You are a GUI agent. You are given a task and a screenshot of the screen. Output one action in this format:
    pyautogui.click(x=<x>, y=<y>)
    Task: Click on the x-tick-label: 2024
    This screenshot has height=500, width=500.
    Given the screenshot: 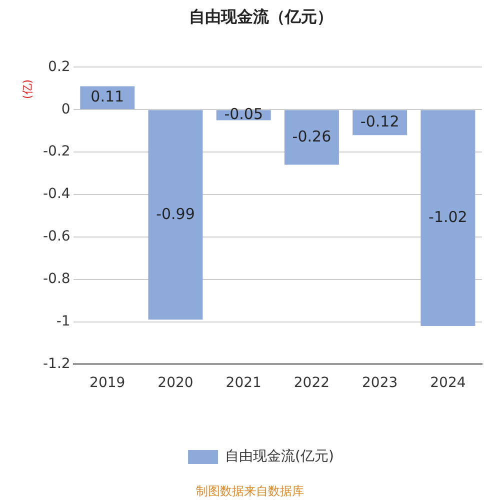 What is the action you would take?
    pyautogui.click(x=448, y=383)
    